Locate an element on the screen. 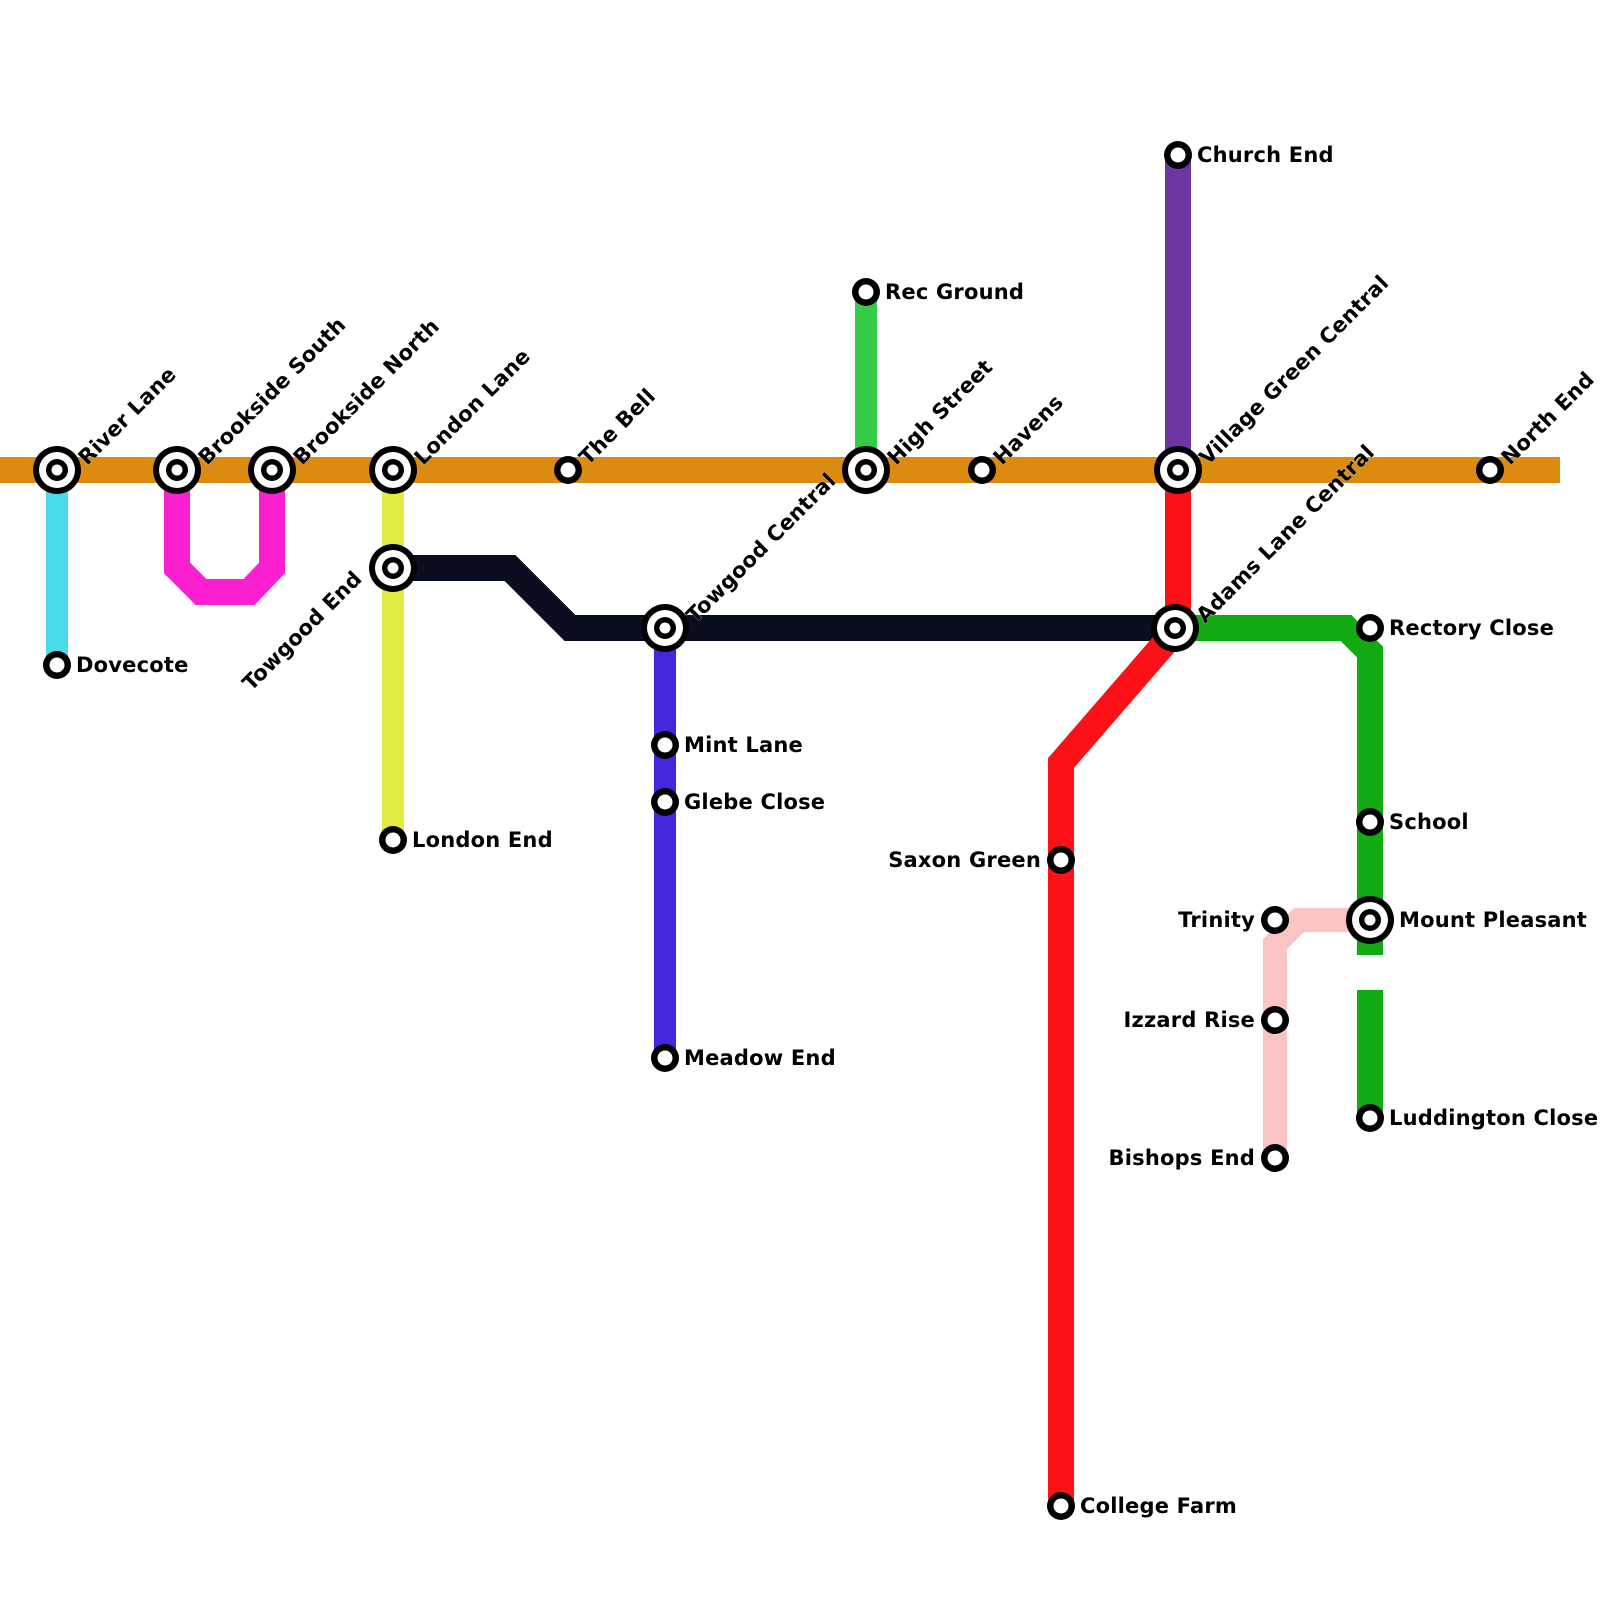 The height and width of the screenshot is (1600, 1600). station-label: The Bell is located at coordinates (618, 427).